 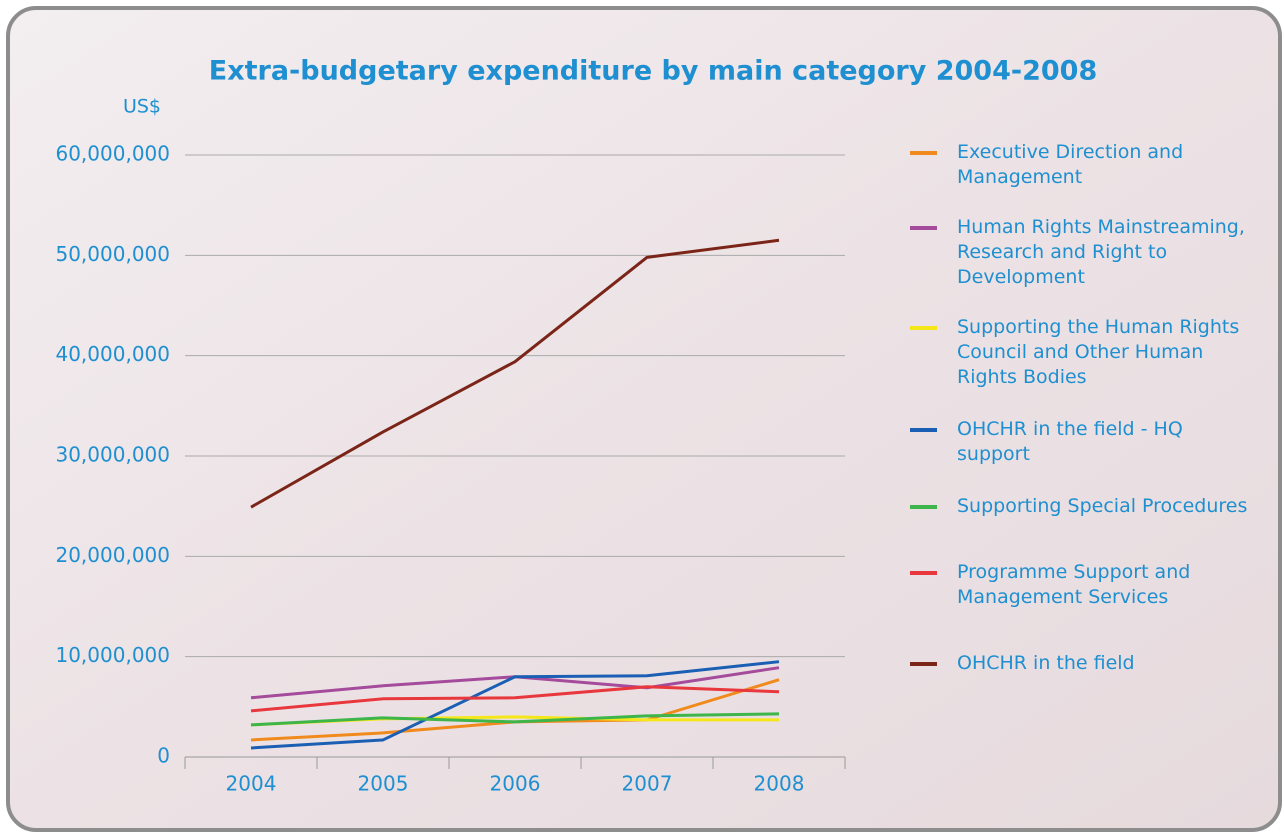 What do you see at coordinates (383, 784) in the screenshot?
I see `x-tick-label: 2005` at bounding box center [383, 784].